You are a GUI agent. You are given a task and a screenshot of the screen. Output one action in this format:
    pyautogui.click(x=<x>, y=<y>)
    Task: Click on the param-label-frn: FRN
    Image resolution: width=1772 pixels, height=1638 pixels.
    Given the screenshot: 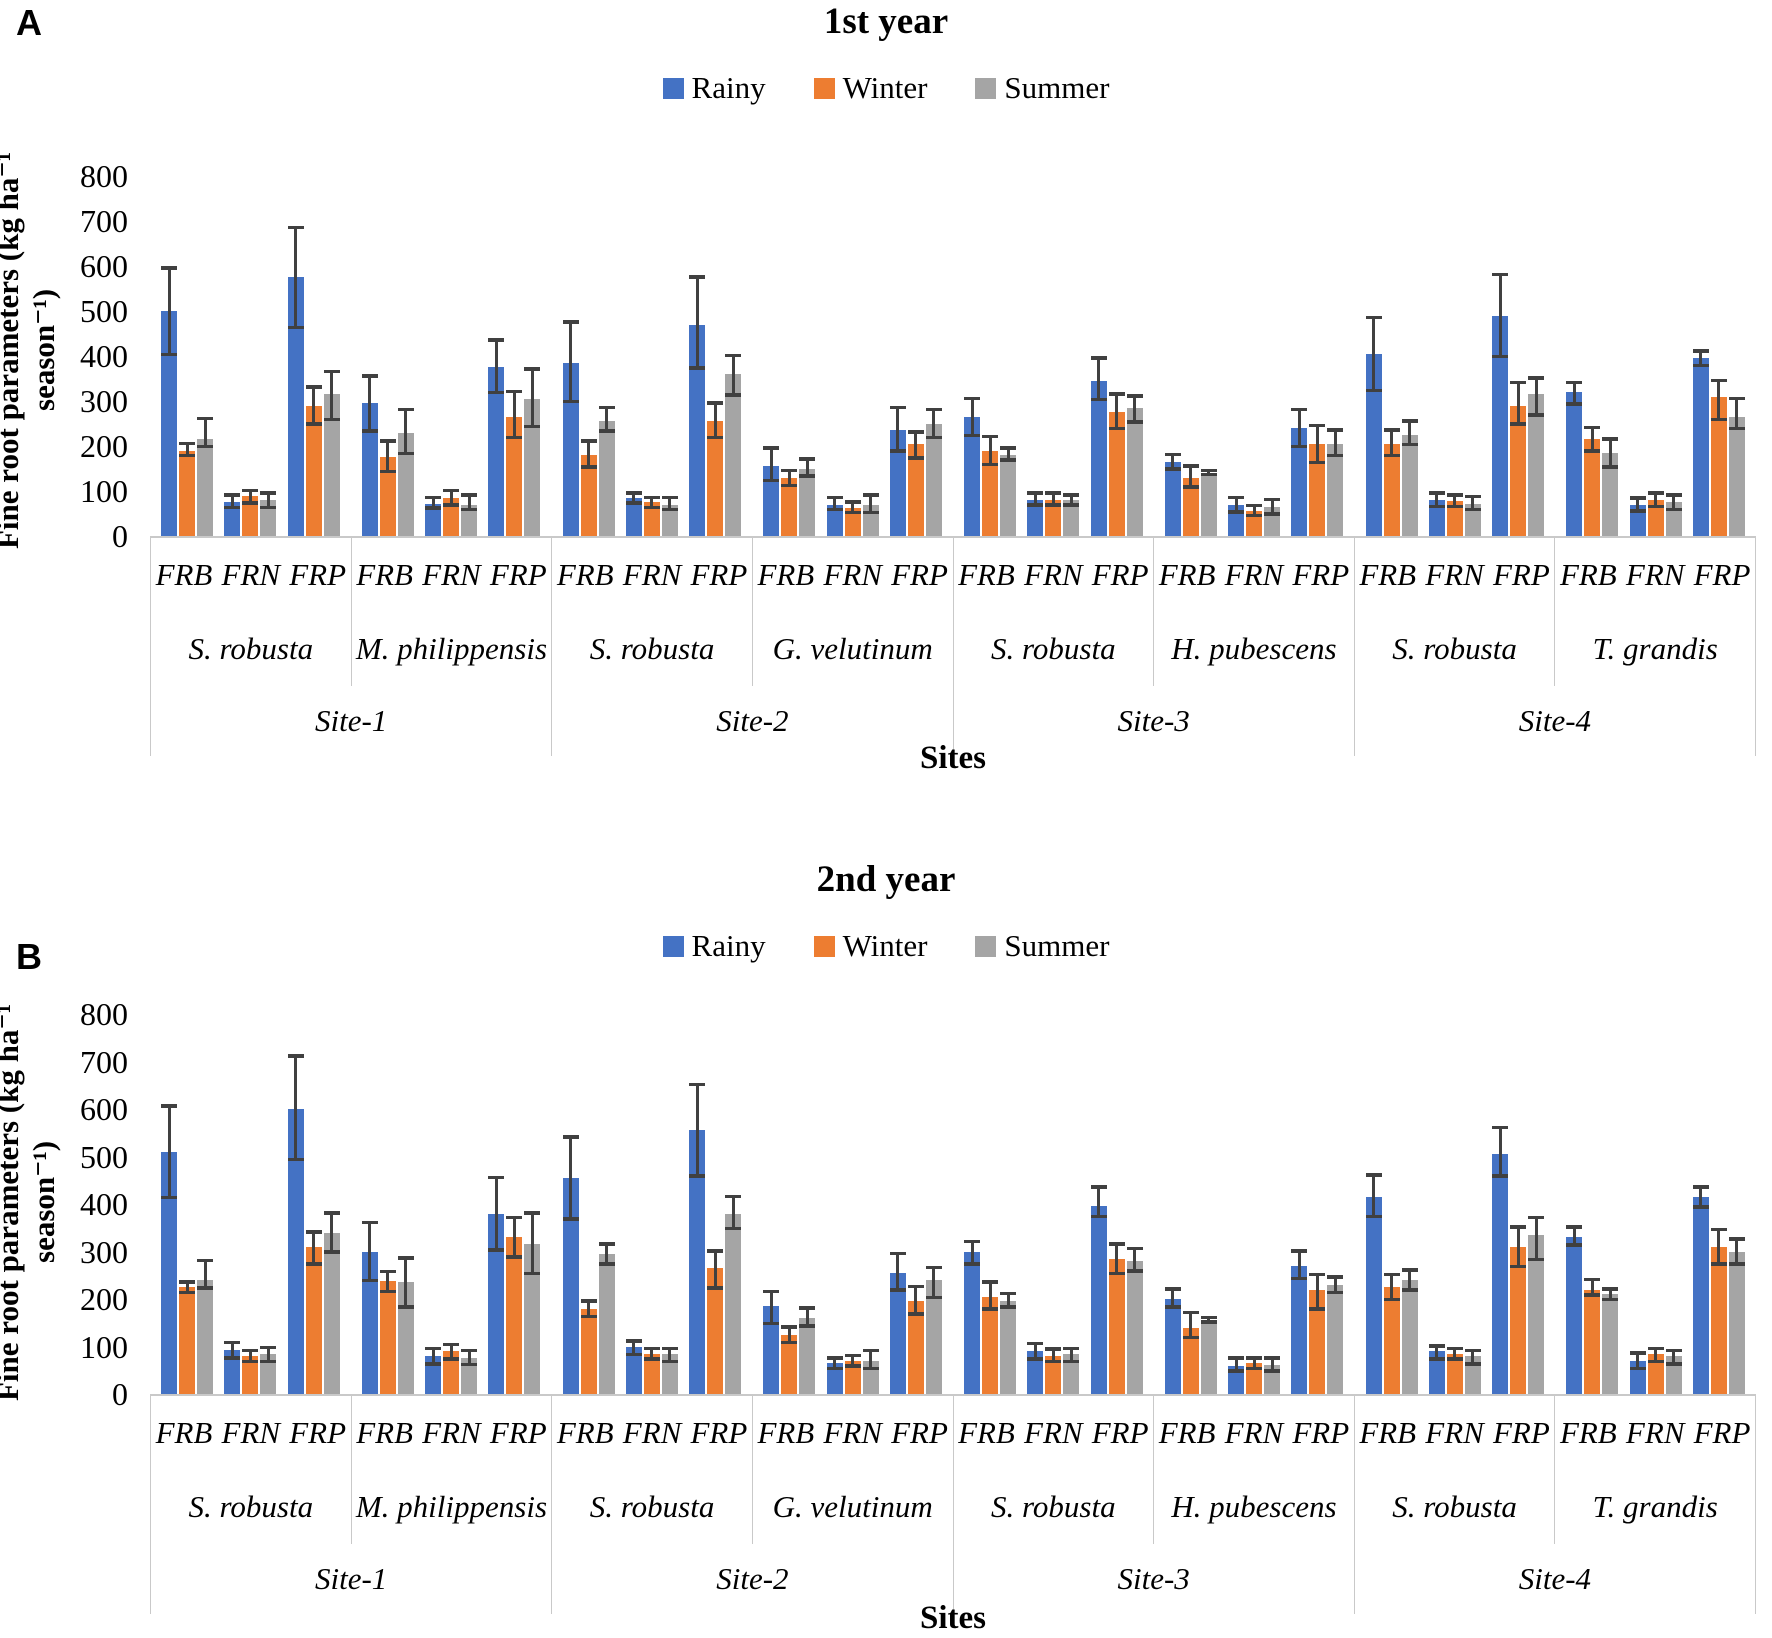 What is the action you would take?
    pyautogui.click(x=451, y=1432)
    